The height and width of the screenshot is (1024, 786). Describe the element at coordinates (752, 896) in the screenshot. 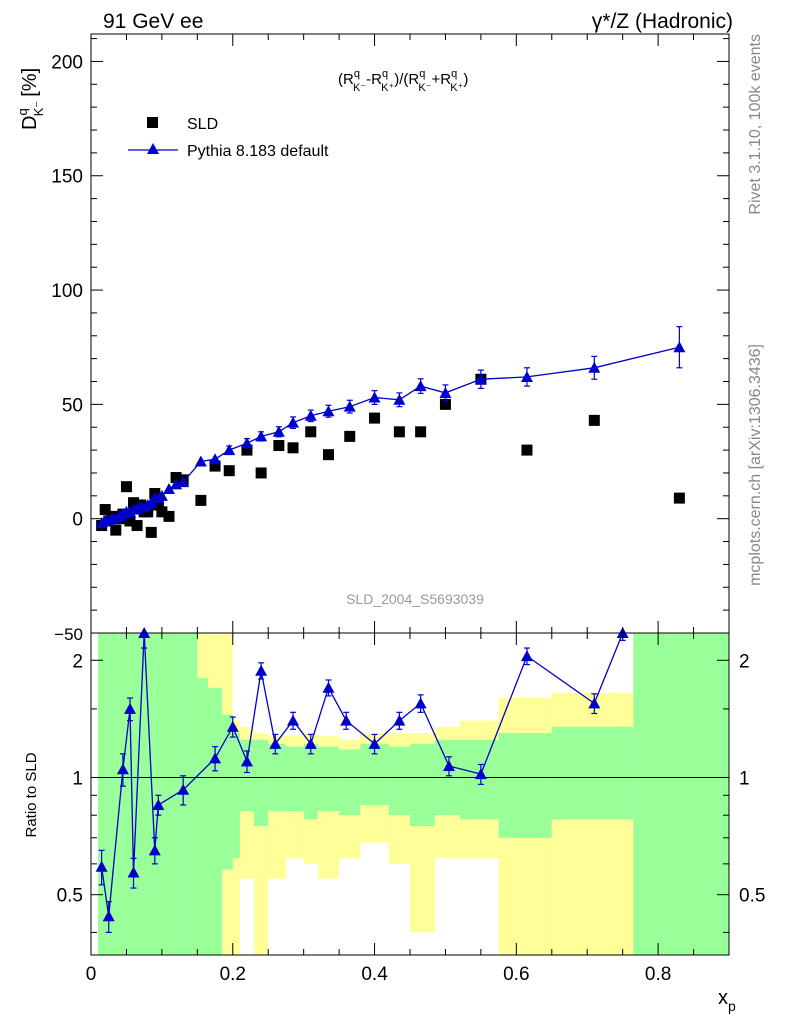

I see `ratio-ytick-label-right: 0.5` at that location.